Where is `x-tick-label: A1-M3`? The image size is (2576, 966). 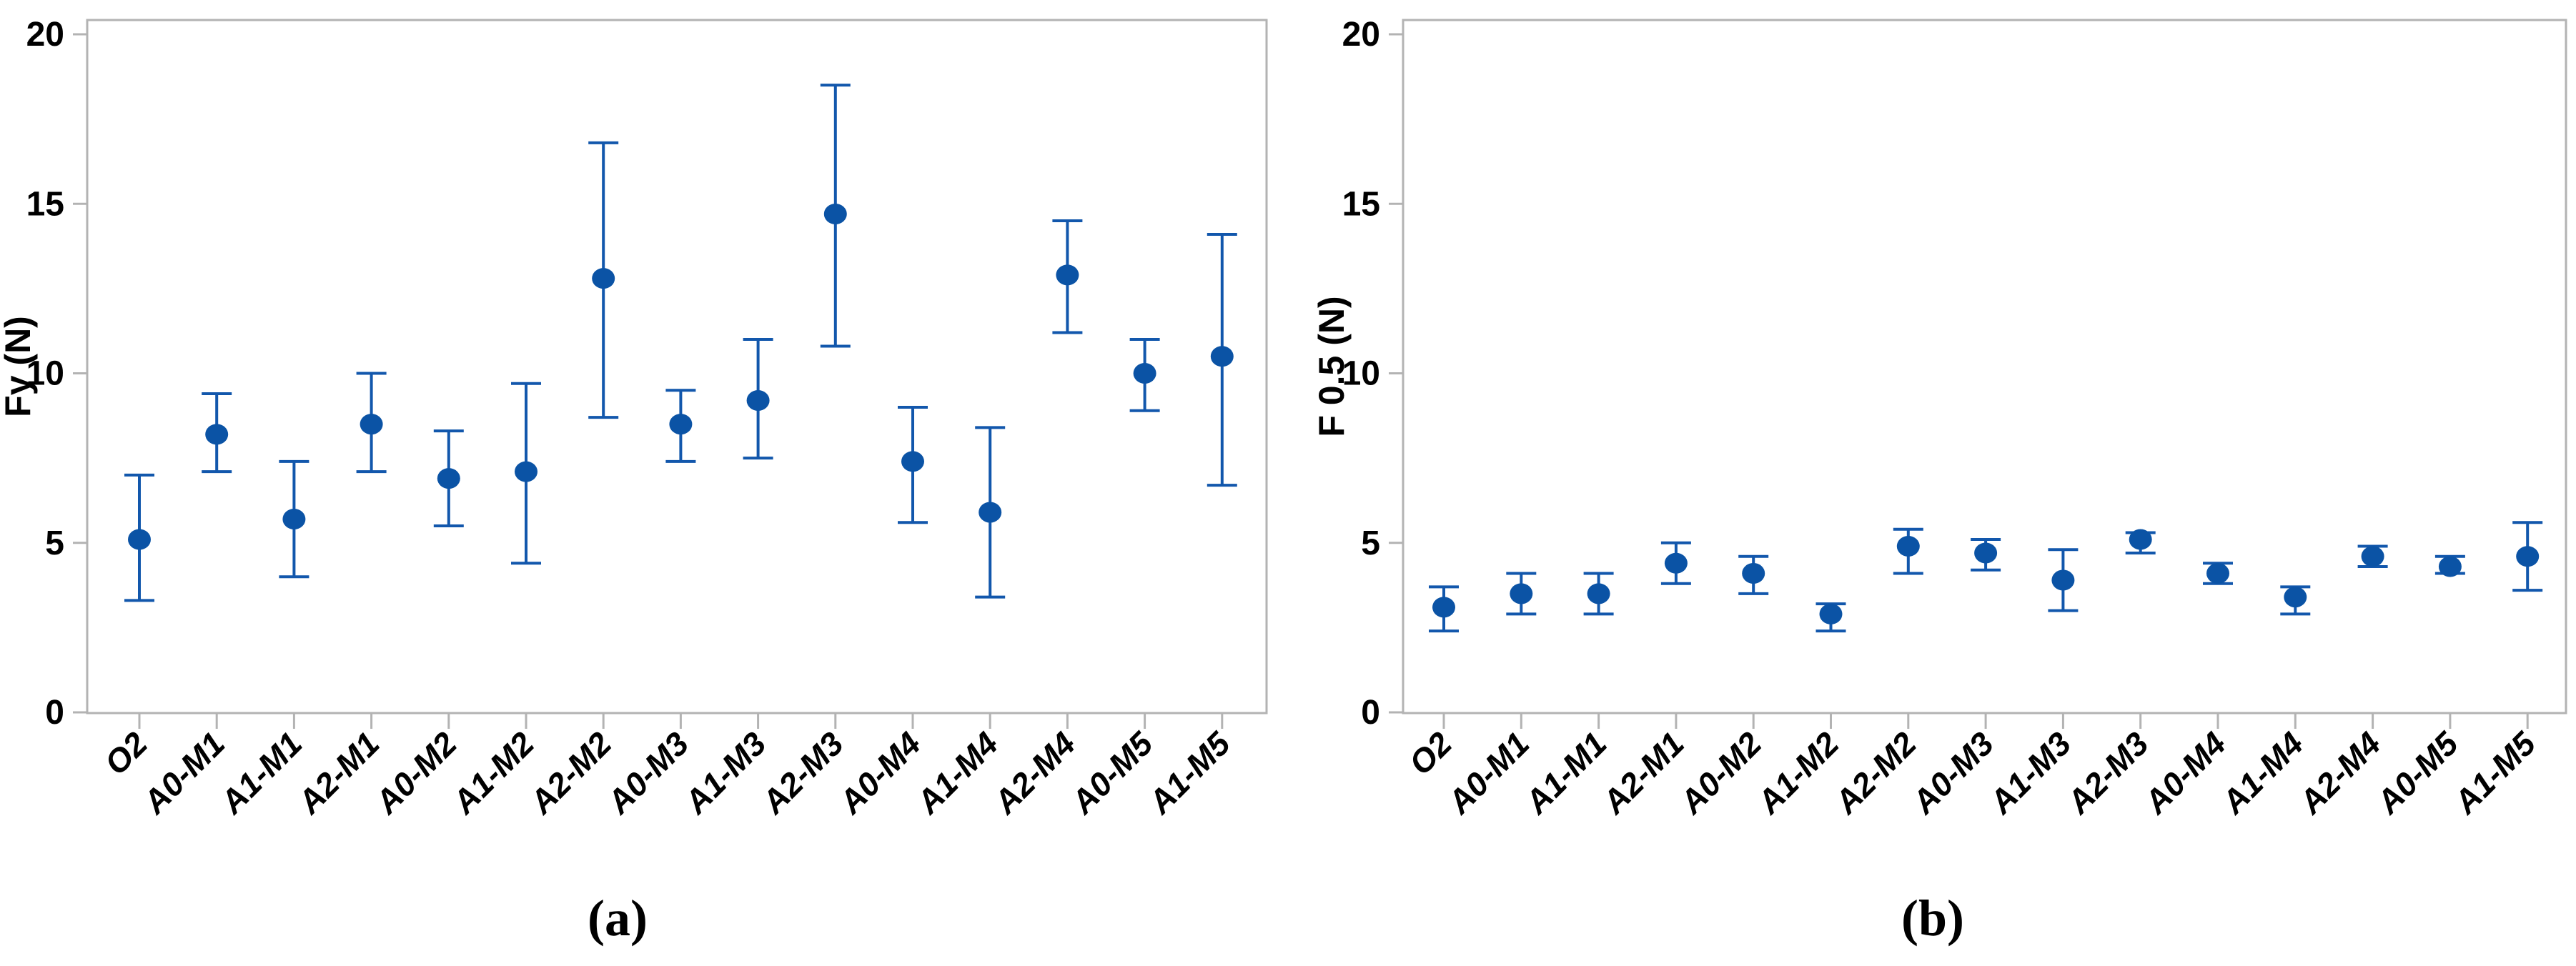
x-tick-label: A1-M3 is located at coordinates (2030, 772).